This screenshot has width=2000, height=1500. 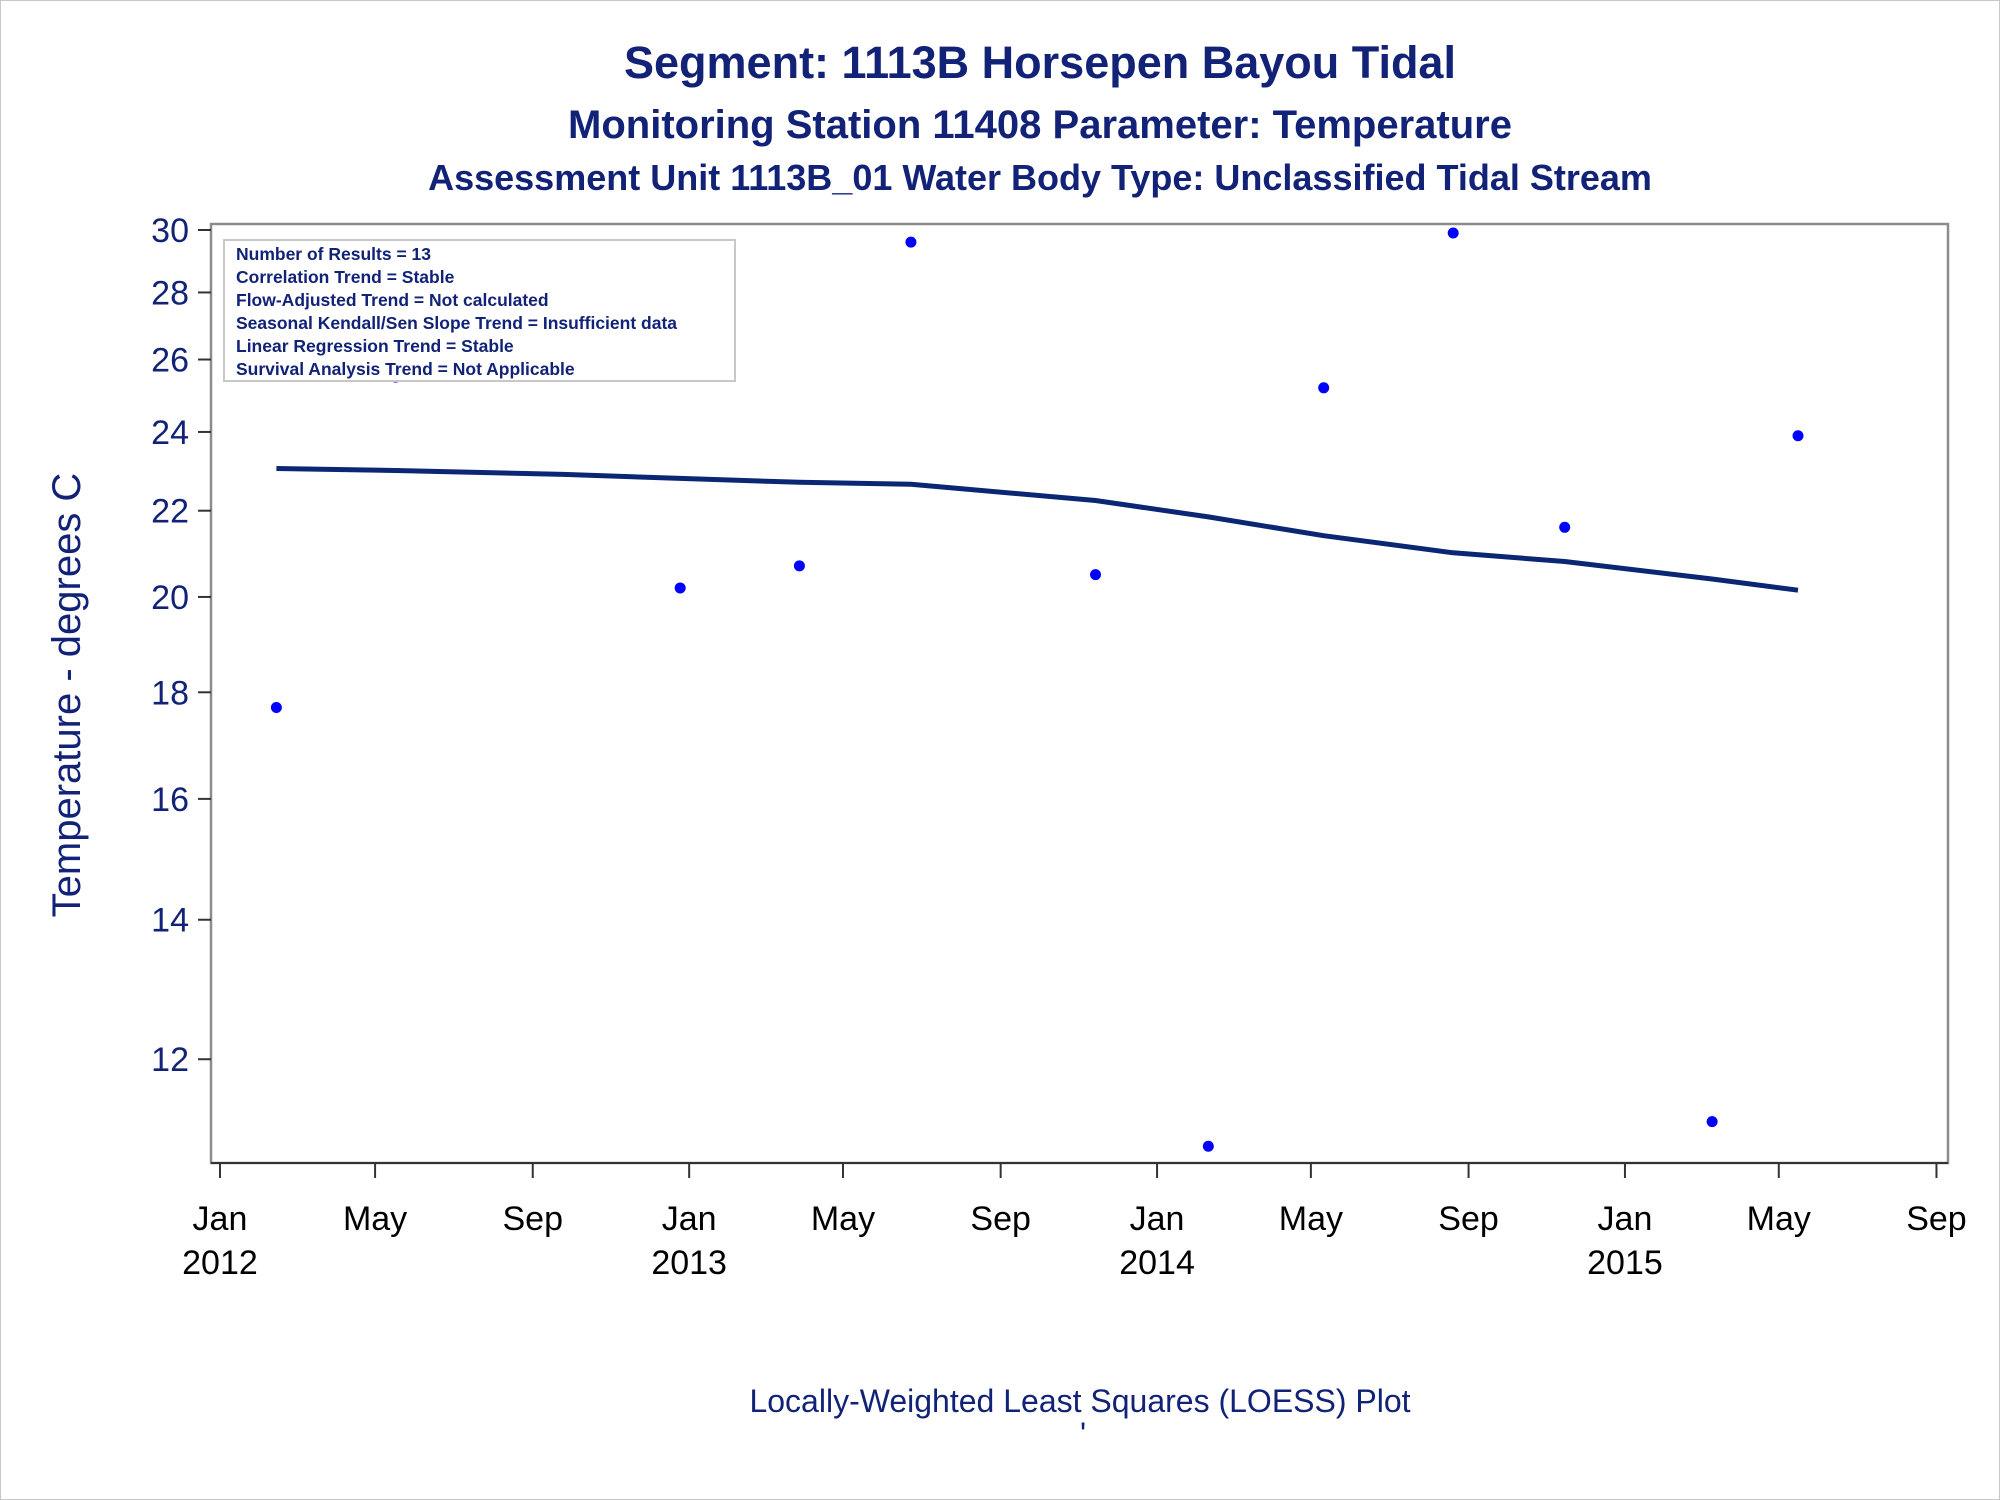 I want to click on stats-inset-line: Linear Regression Trend = Stable, so click(x=375, y=346).